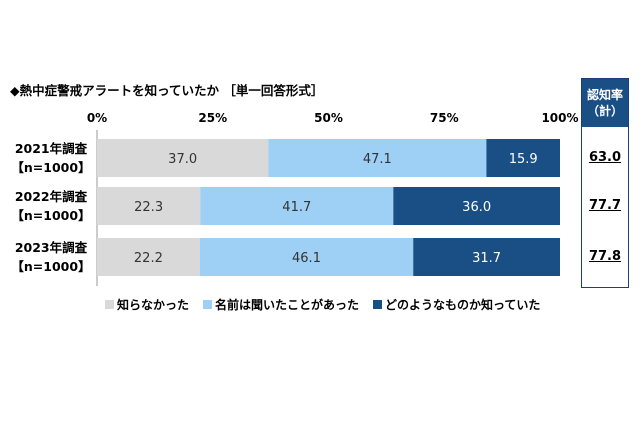  I want to click on recognition-header-line1: 認知率, so click(604, 95).